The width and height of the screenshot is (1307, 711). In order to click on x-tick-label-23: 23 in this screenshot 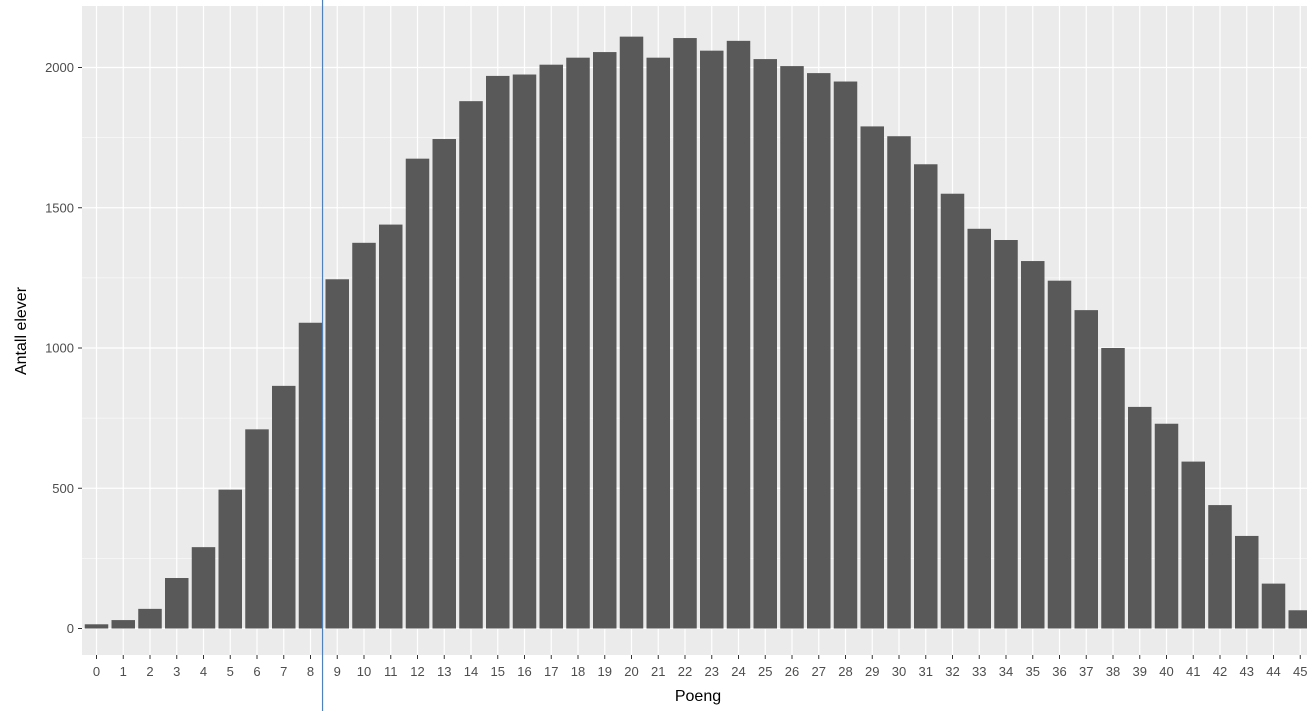, I will do `click(712, 671)`.